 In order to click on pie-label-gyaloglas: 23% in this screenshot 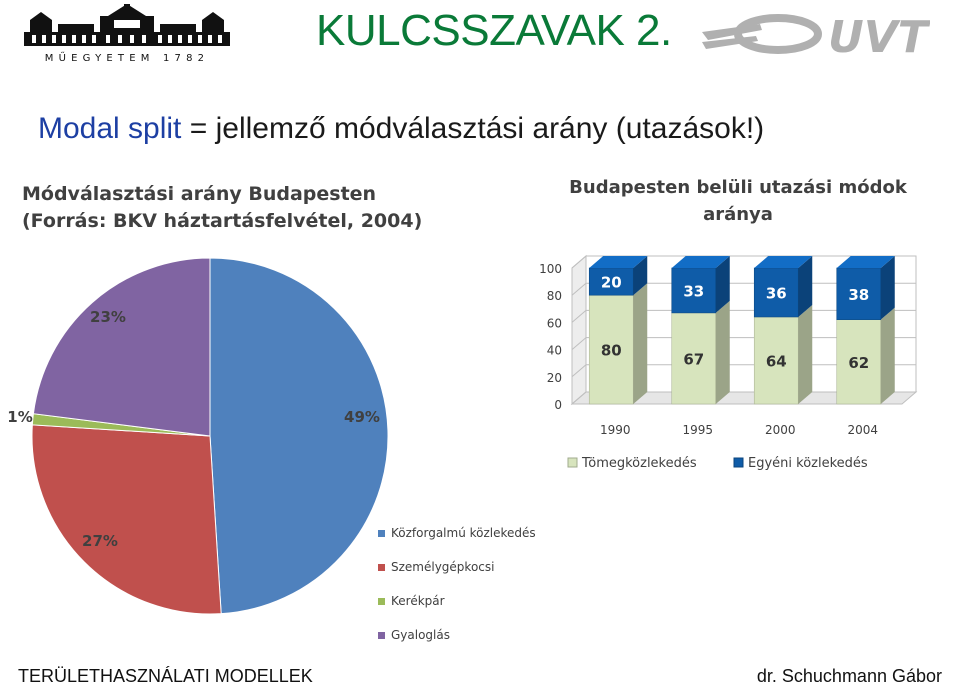, I will do `click(108, 317)`.